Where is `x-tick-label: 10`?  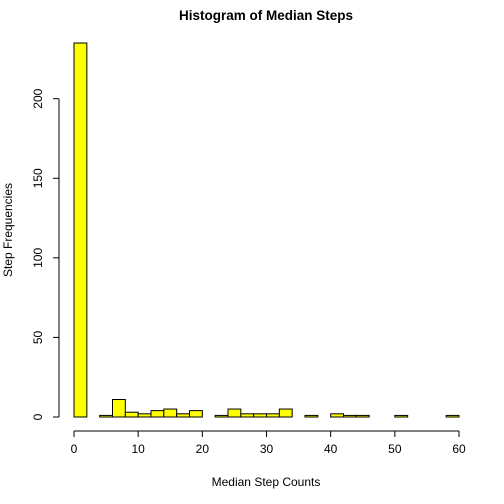
x-tick-label: 10 is located at coordinates (138, 449).